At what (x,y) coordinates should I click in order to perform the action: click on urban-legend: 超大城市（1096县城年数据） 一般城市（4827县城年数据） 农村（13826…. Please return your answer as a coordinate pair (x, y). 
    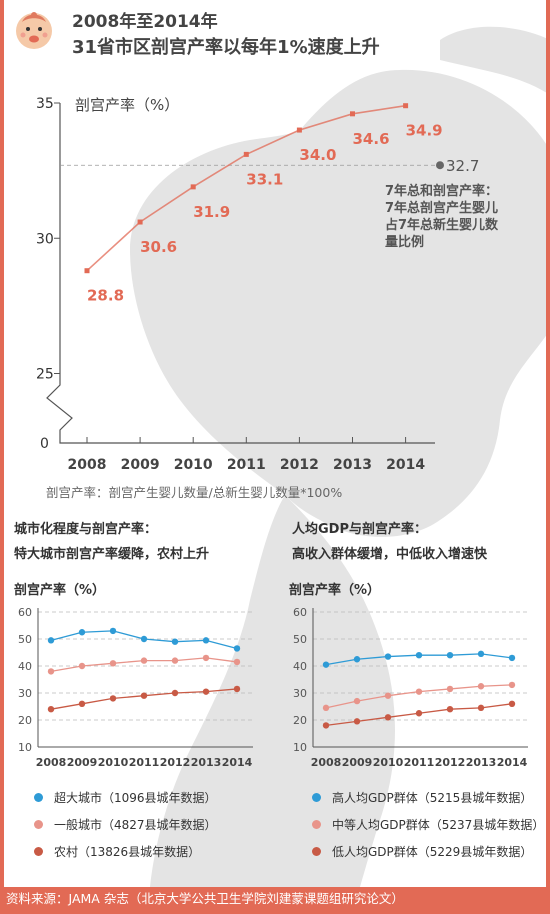
    Looking at the image, I should click on (125, 824).